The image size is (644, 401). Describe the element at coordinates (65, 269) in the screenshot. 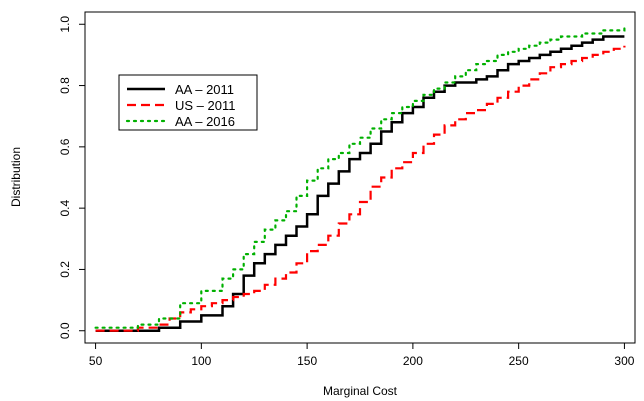

I see `y-tick-label: 0.2` at that location.